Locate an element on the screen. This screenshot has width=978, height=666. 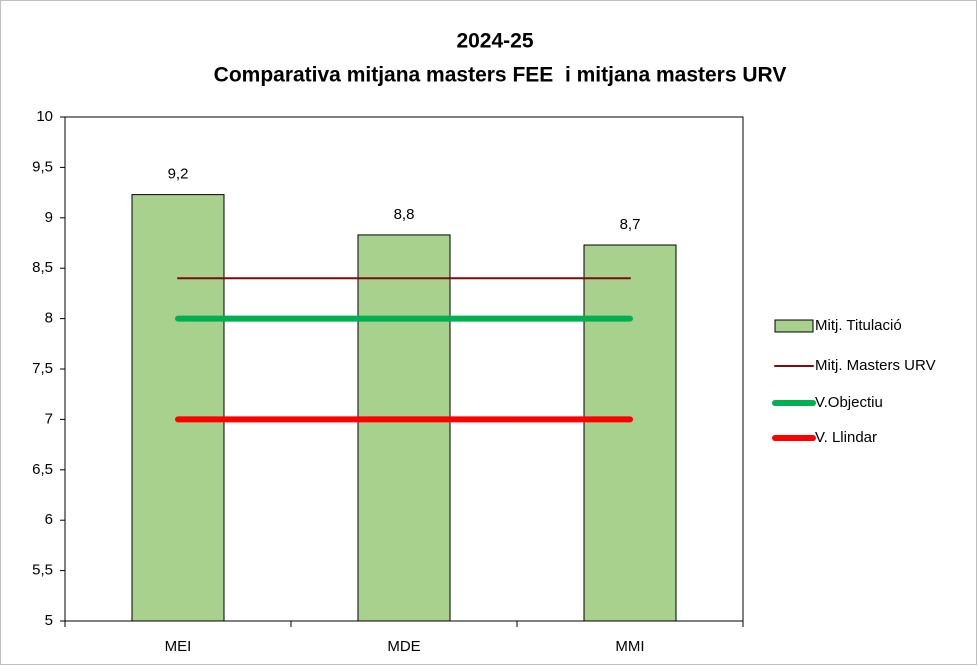
y-tick-label: 7 is located at coordinates (49, 418).